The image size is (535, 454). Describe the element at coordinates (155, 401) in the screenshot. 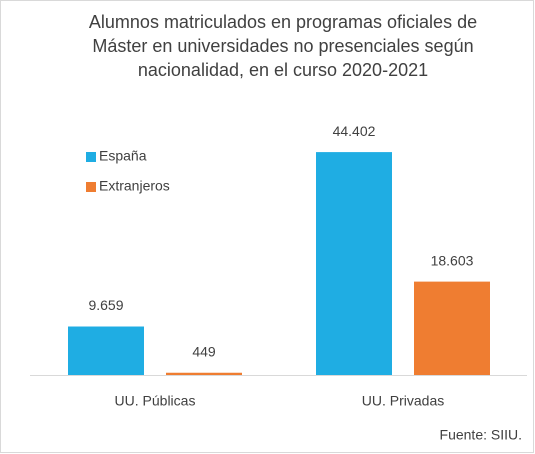

I see `x-tick-label: UU. Públicas` at that location.